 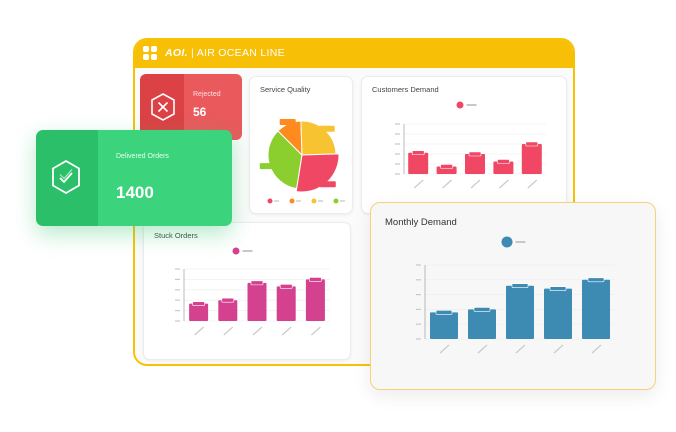 What do you see at coordinates (142, 156) in the screenshot?
I see `delivered-label: Delivered Orders` at bounding box center [142, 156].